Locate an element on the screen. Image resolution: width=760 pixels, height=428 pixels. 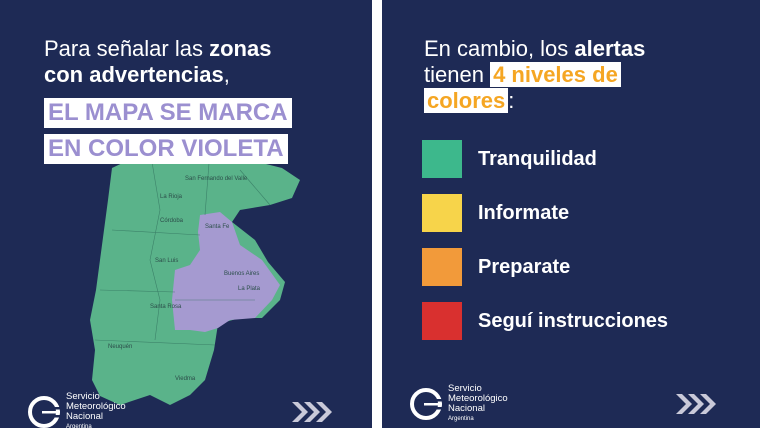
level-row-informate: Informate is located at coordinates (495, 213).